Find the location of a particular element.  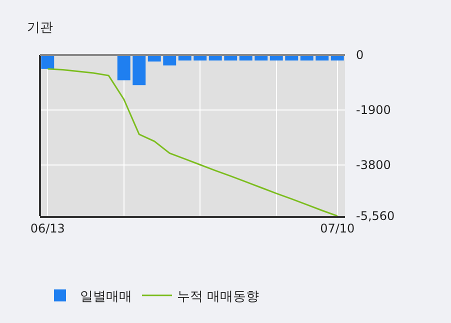

legend-label: 일별매매 is located at coordinates (106, 296).